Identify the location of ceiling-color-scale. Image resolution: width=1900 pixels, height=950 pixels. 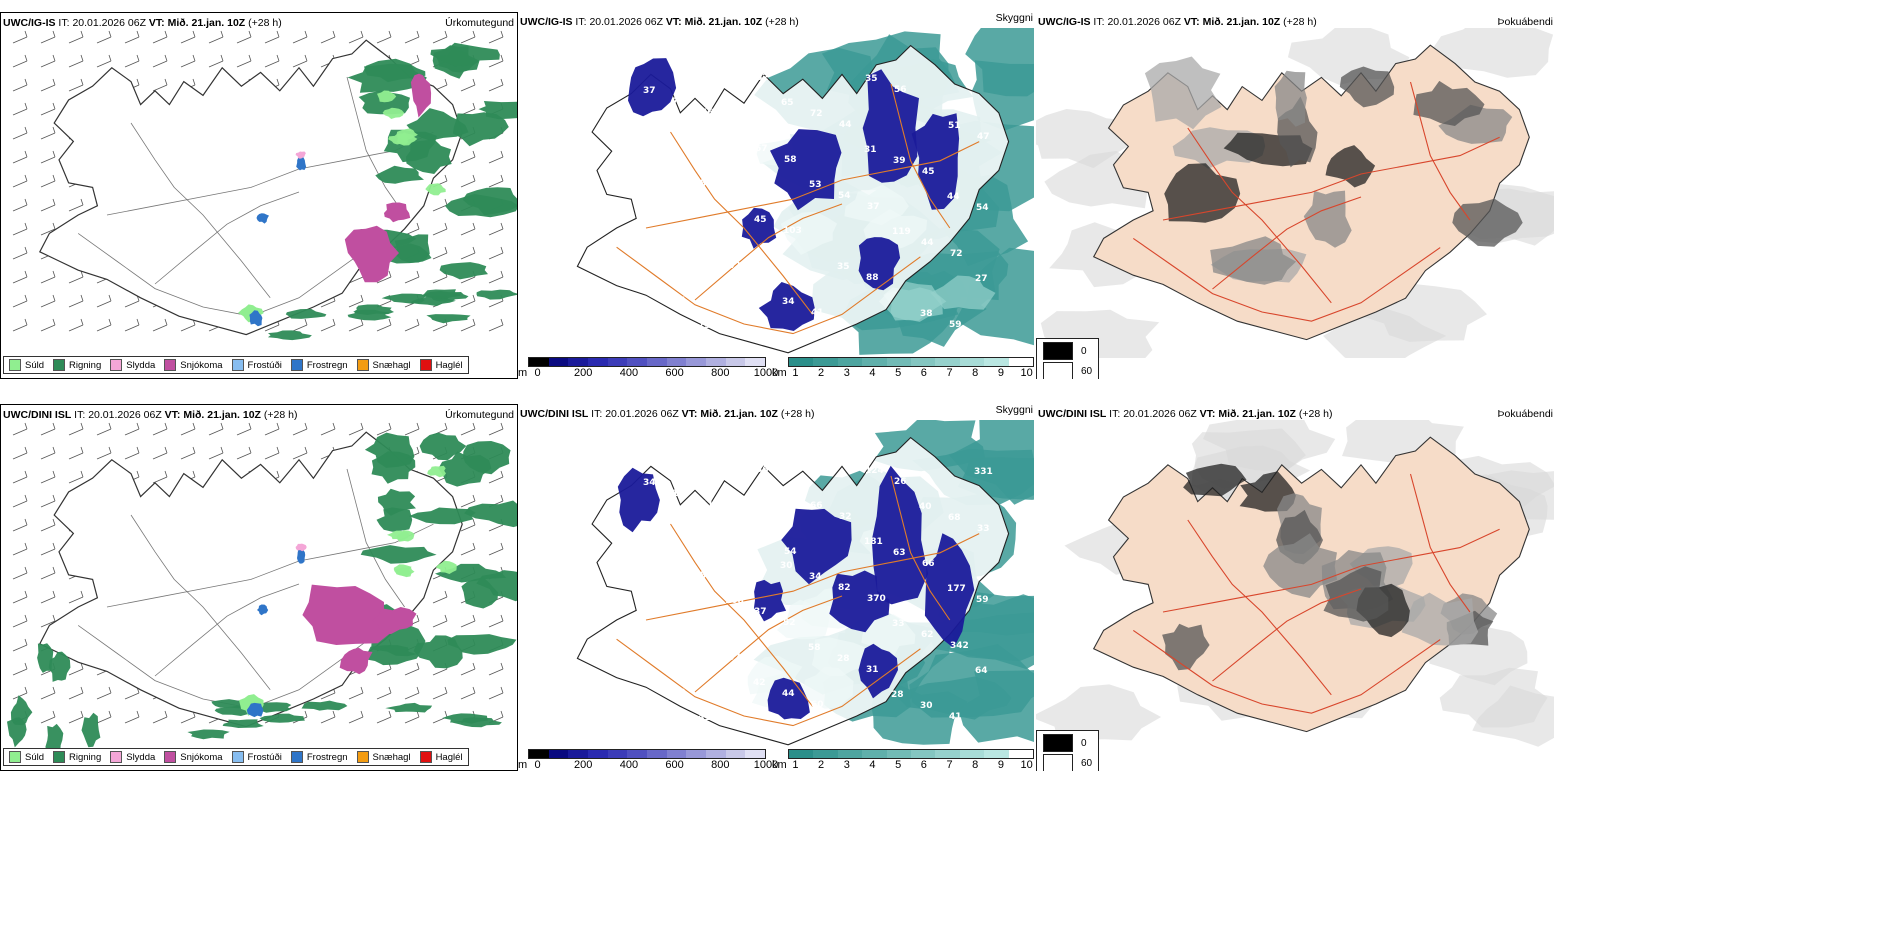
(647, 362).